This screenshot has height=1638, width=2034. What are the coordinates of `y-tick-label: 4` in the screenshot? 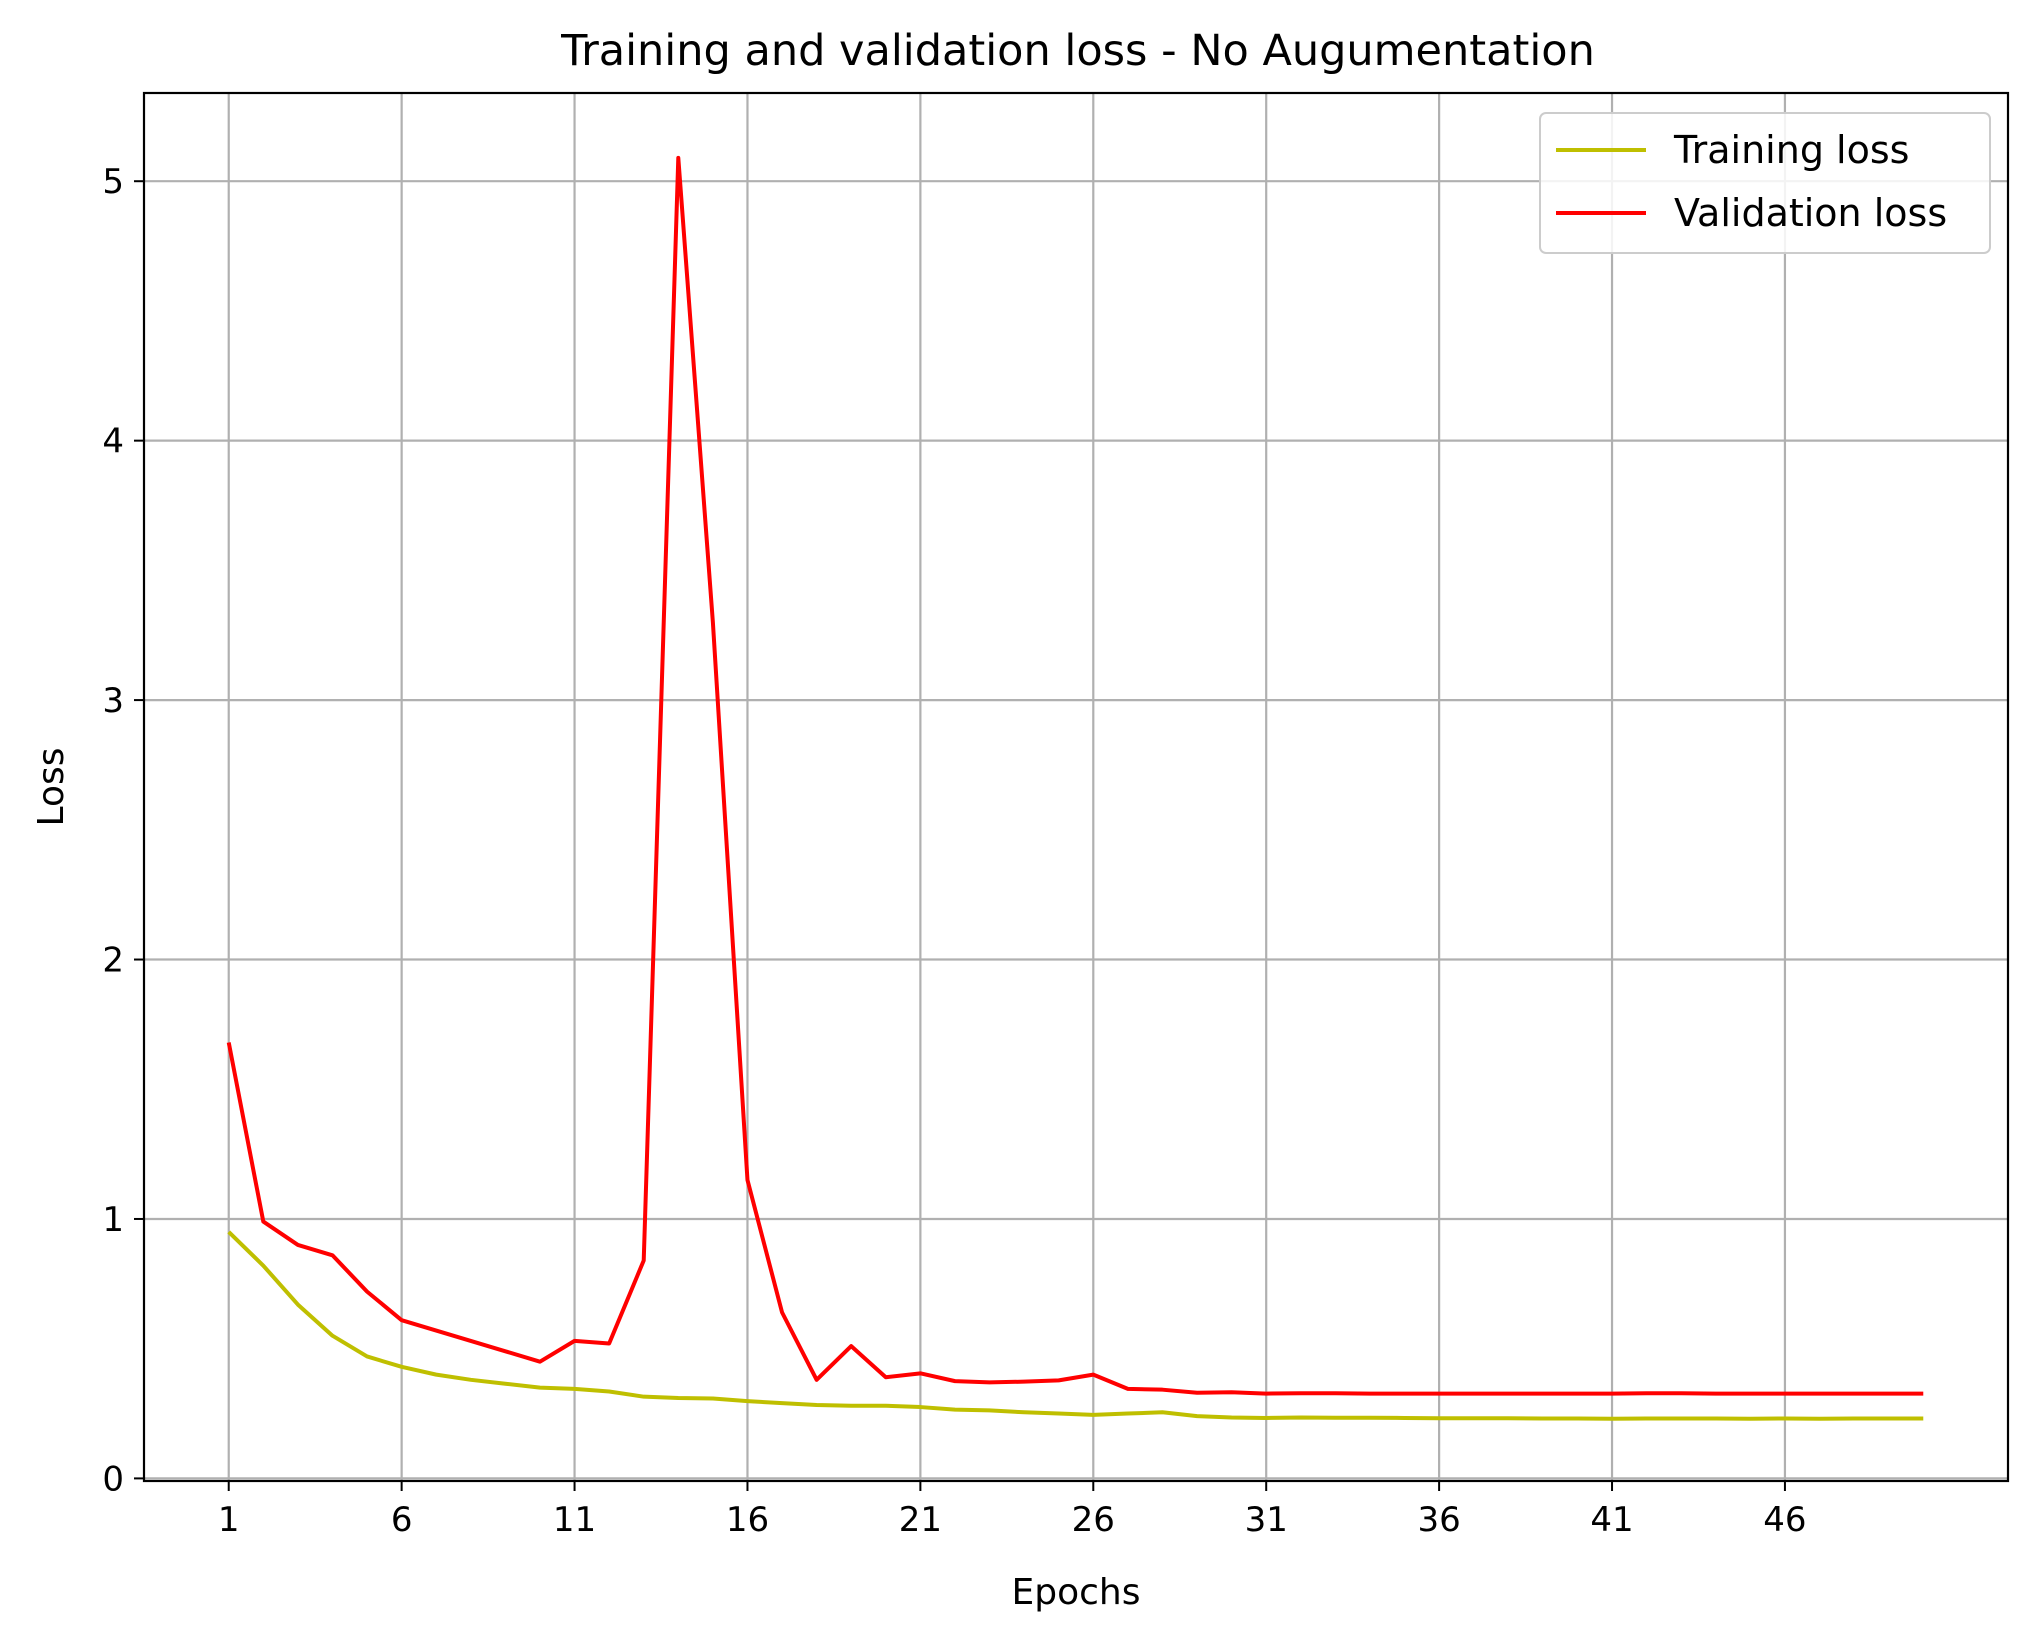 It's located at (113, 442).